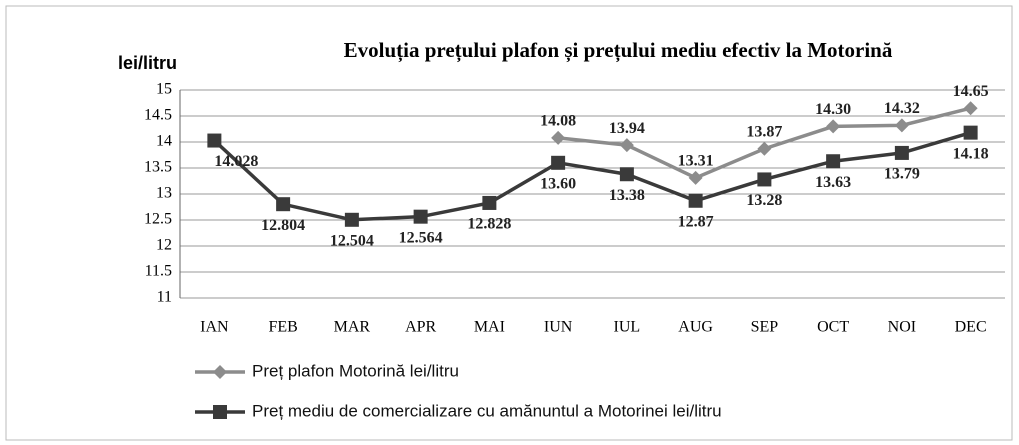  What do you see at coordinates (764, 131) in the screenshot?
I see `data-label: 13.87` at bounding box center [764, 131].